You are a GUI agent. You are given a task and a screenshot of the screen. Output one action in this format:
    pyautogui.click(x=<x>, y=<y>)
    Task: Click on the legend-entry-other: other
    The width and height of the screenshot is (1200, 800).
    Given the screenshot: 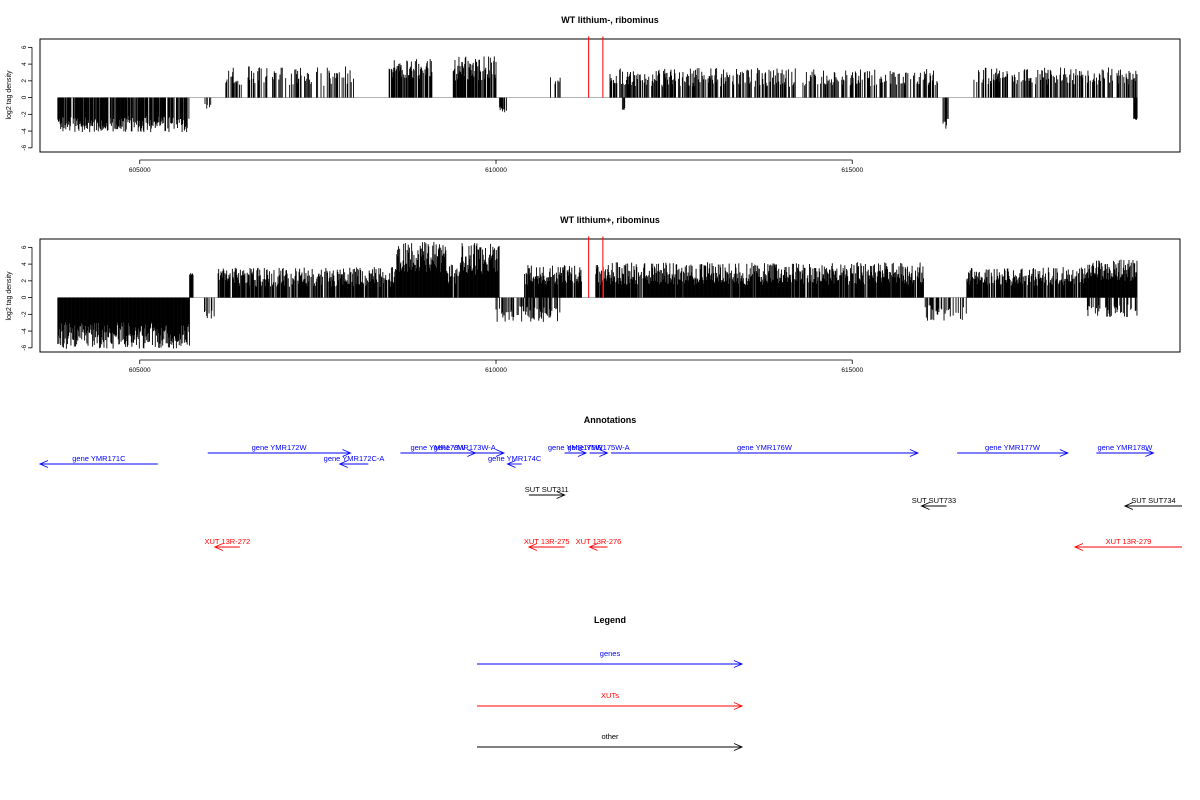 What is the action you would take?
    pyautogui.click(x=610, y=741)
    